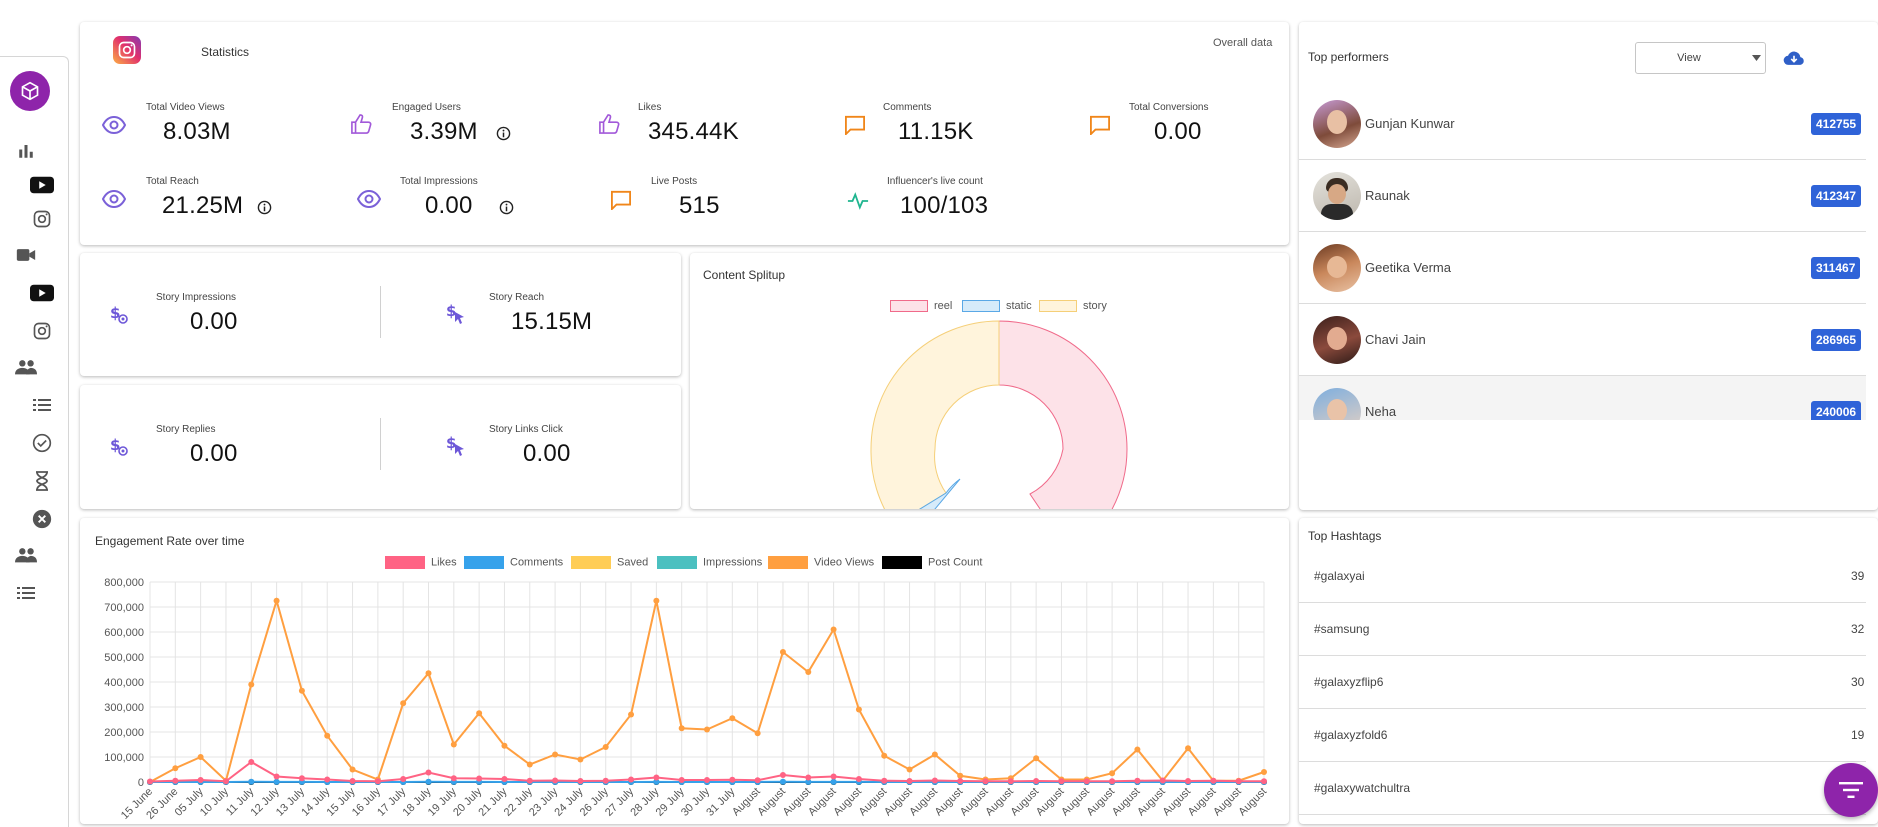 The width and height of the screenshot is (1878, 827). I want to click on cancel-circle-icon, so click(42, 519).